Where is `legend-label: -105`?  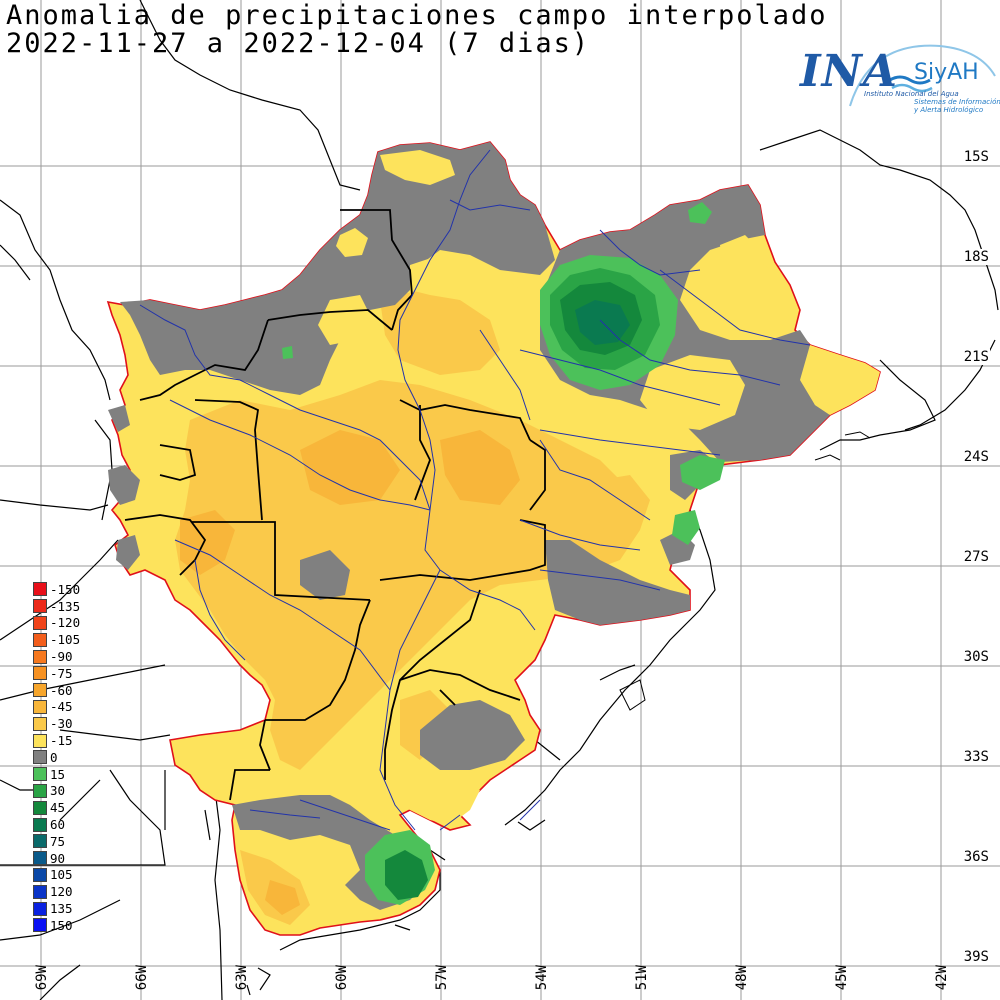
legend-label: -105 is located at coordinates (65, 640).